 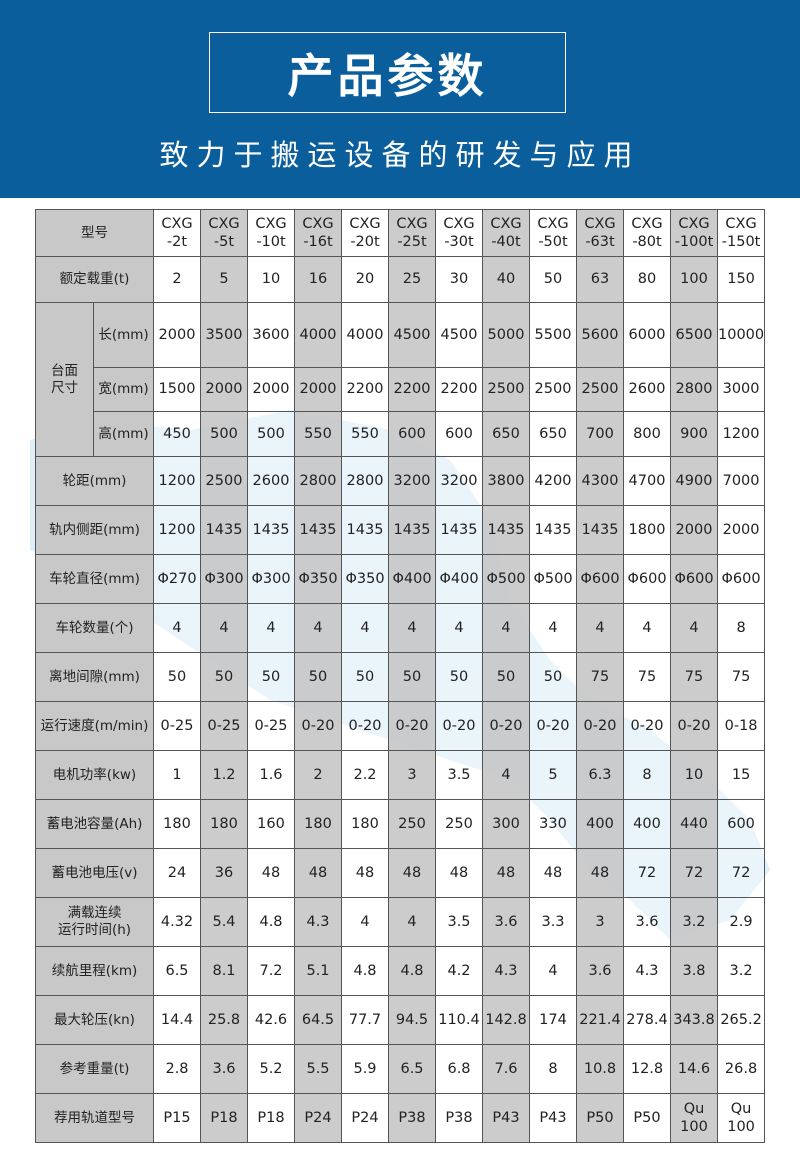 I want to click on table-cell: 300, so click(x=506, y=824).